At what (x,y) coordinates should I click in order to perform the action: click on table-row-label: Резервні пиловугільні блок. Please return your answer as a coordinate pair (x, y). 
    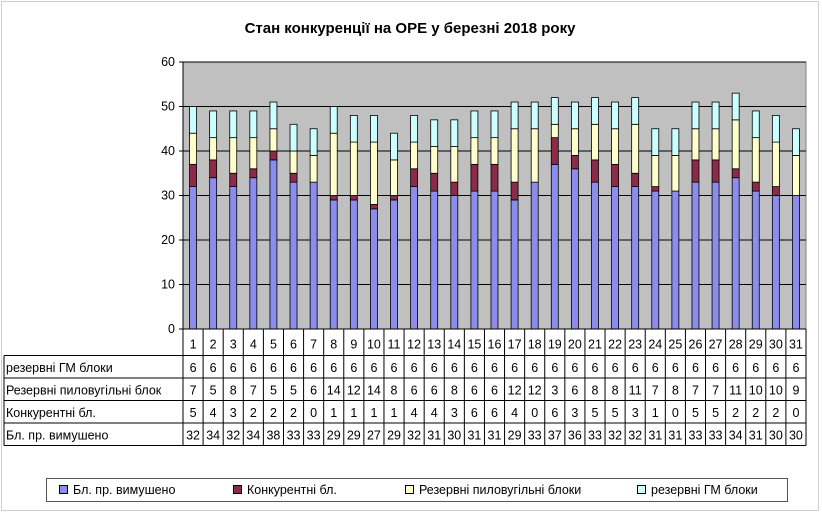
    Looking at the image, I should click on (84, 391).